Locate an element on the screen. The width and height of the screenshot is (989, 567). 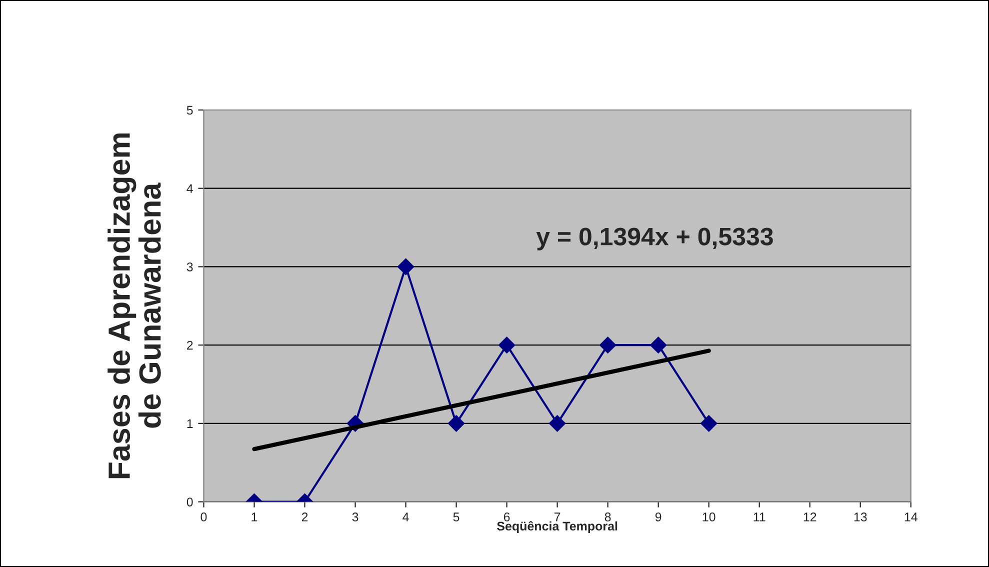
x-tick-label: 9 is located at coordinates (658, 517).